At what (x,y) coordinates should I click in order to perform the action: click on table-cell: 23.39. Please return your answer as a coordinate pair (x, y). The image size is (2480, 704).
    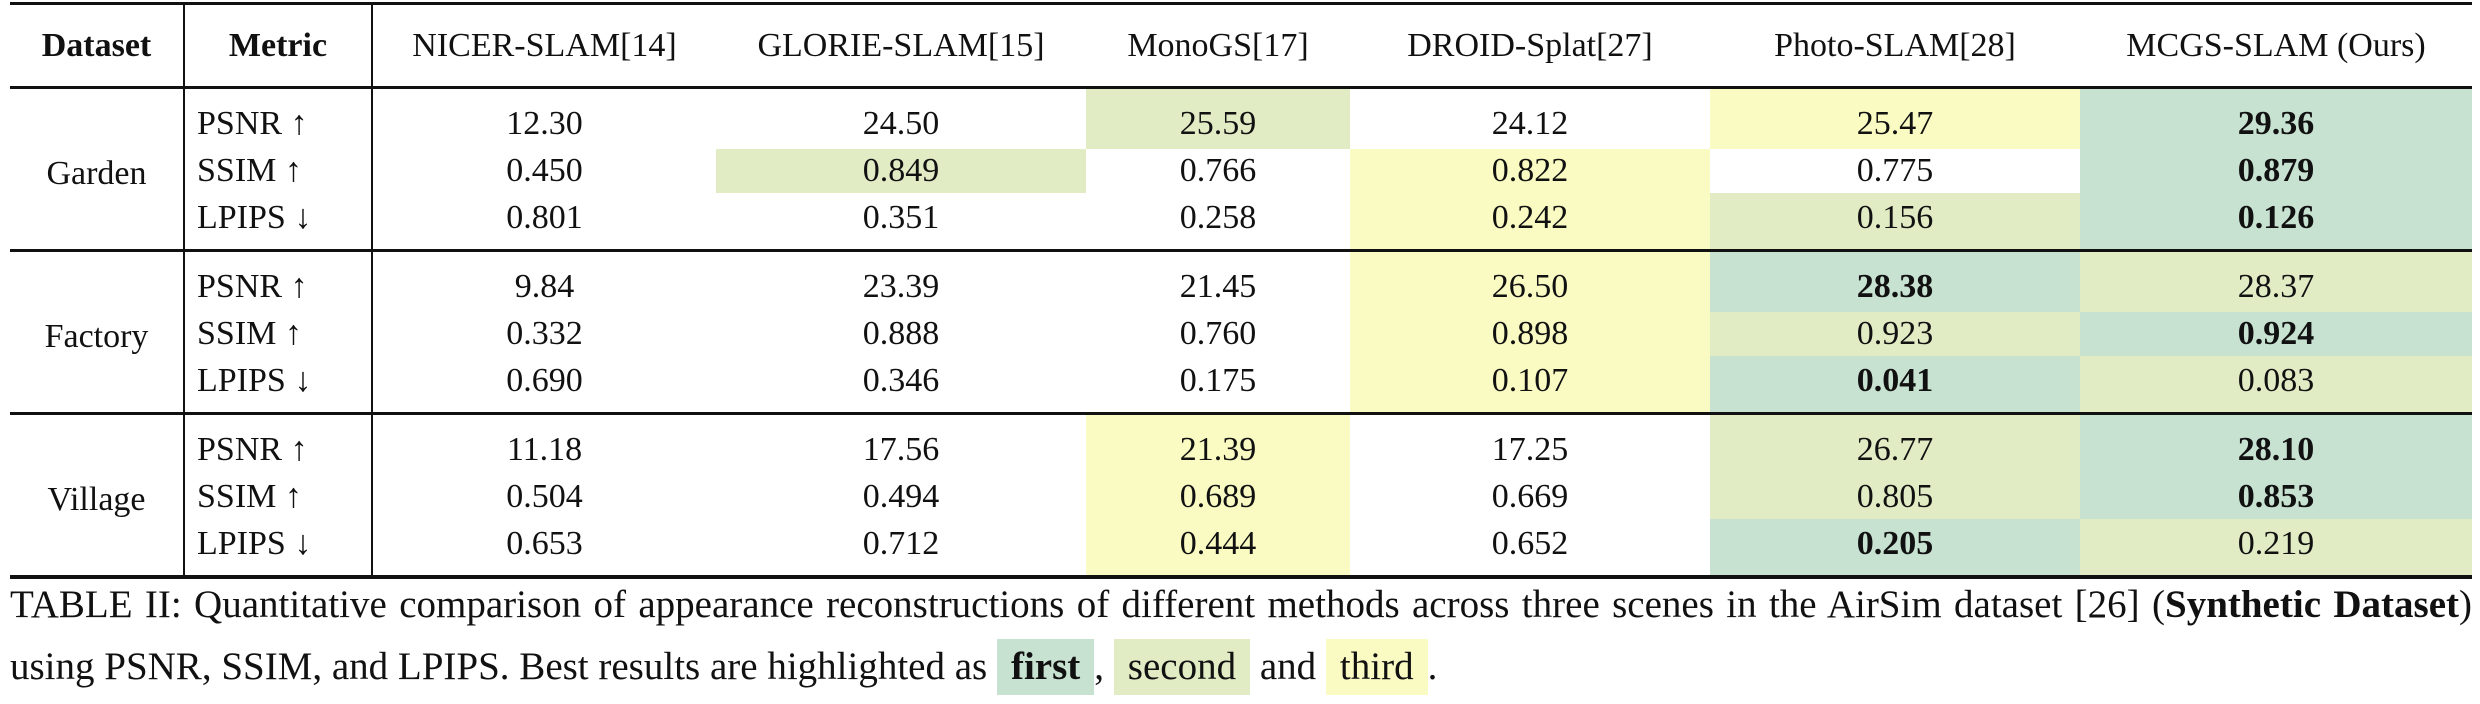
    Looking at the image, I should click on (901, 286).